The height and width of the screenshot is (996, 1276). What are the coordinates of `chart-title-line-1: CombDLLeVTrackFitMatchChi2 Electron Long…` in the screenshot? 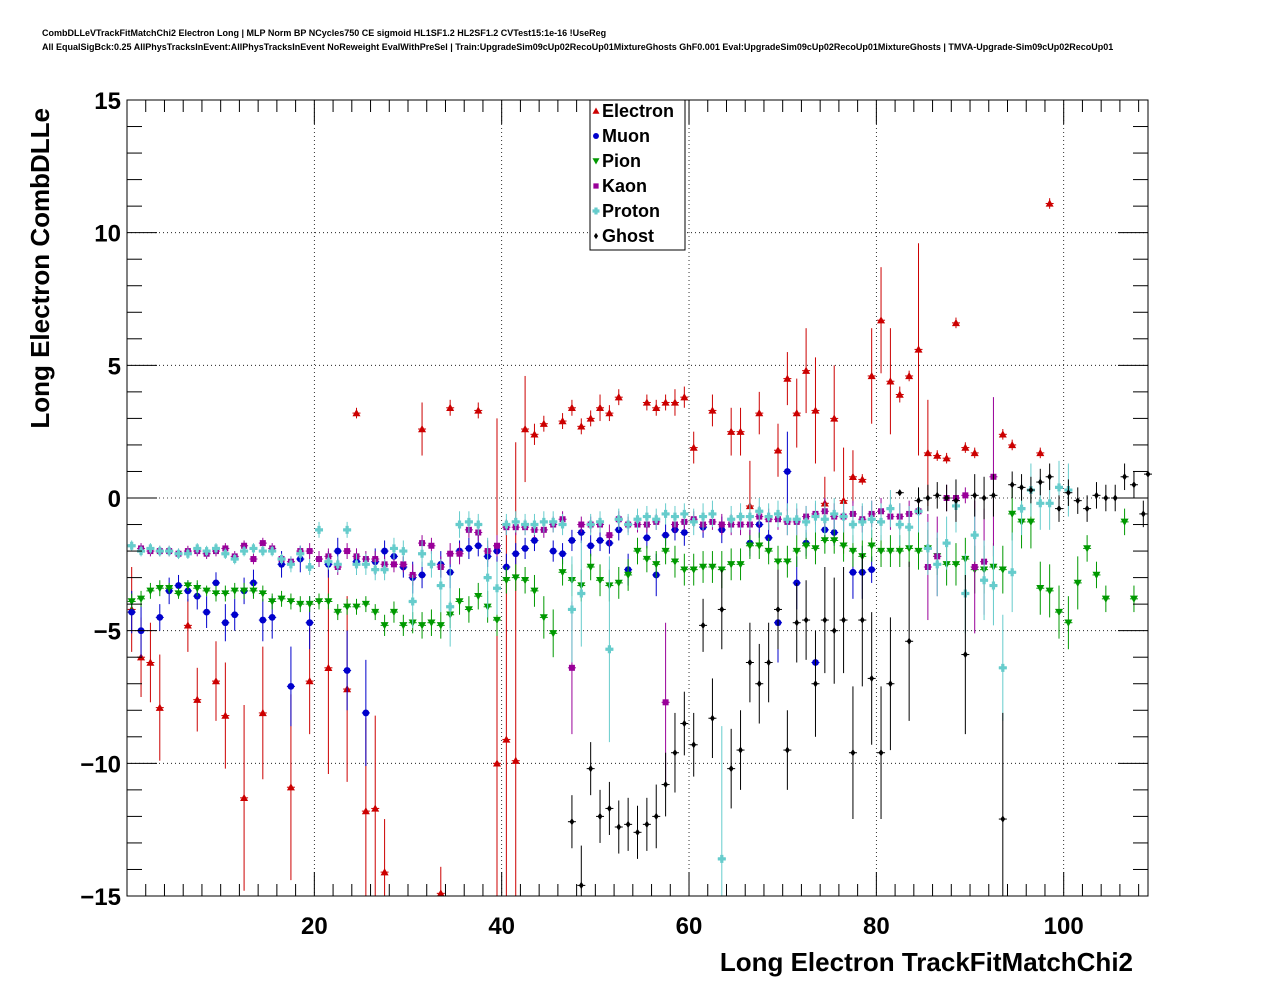 It's located at (324, 33).